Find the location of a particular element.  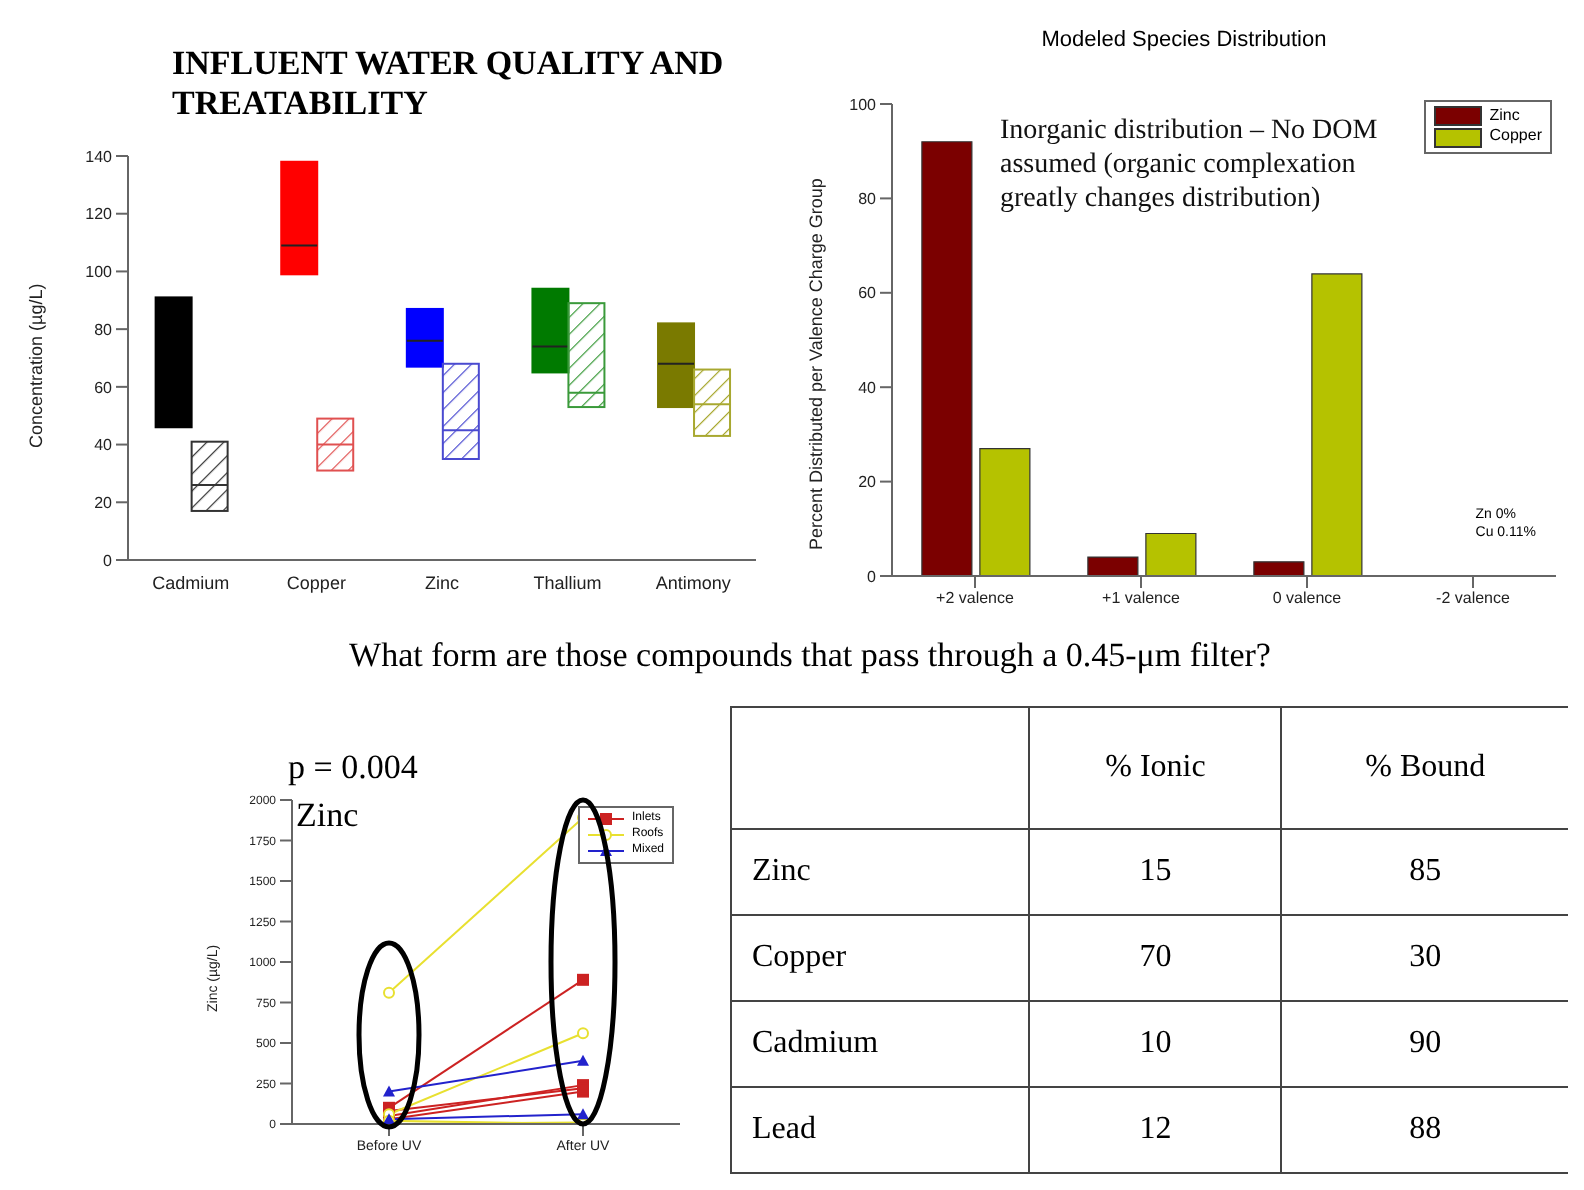

text: % Bound is located at coordinates (1425, 768).